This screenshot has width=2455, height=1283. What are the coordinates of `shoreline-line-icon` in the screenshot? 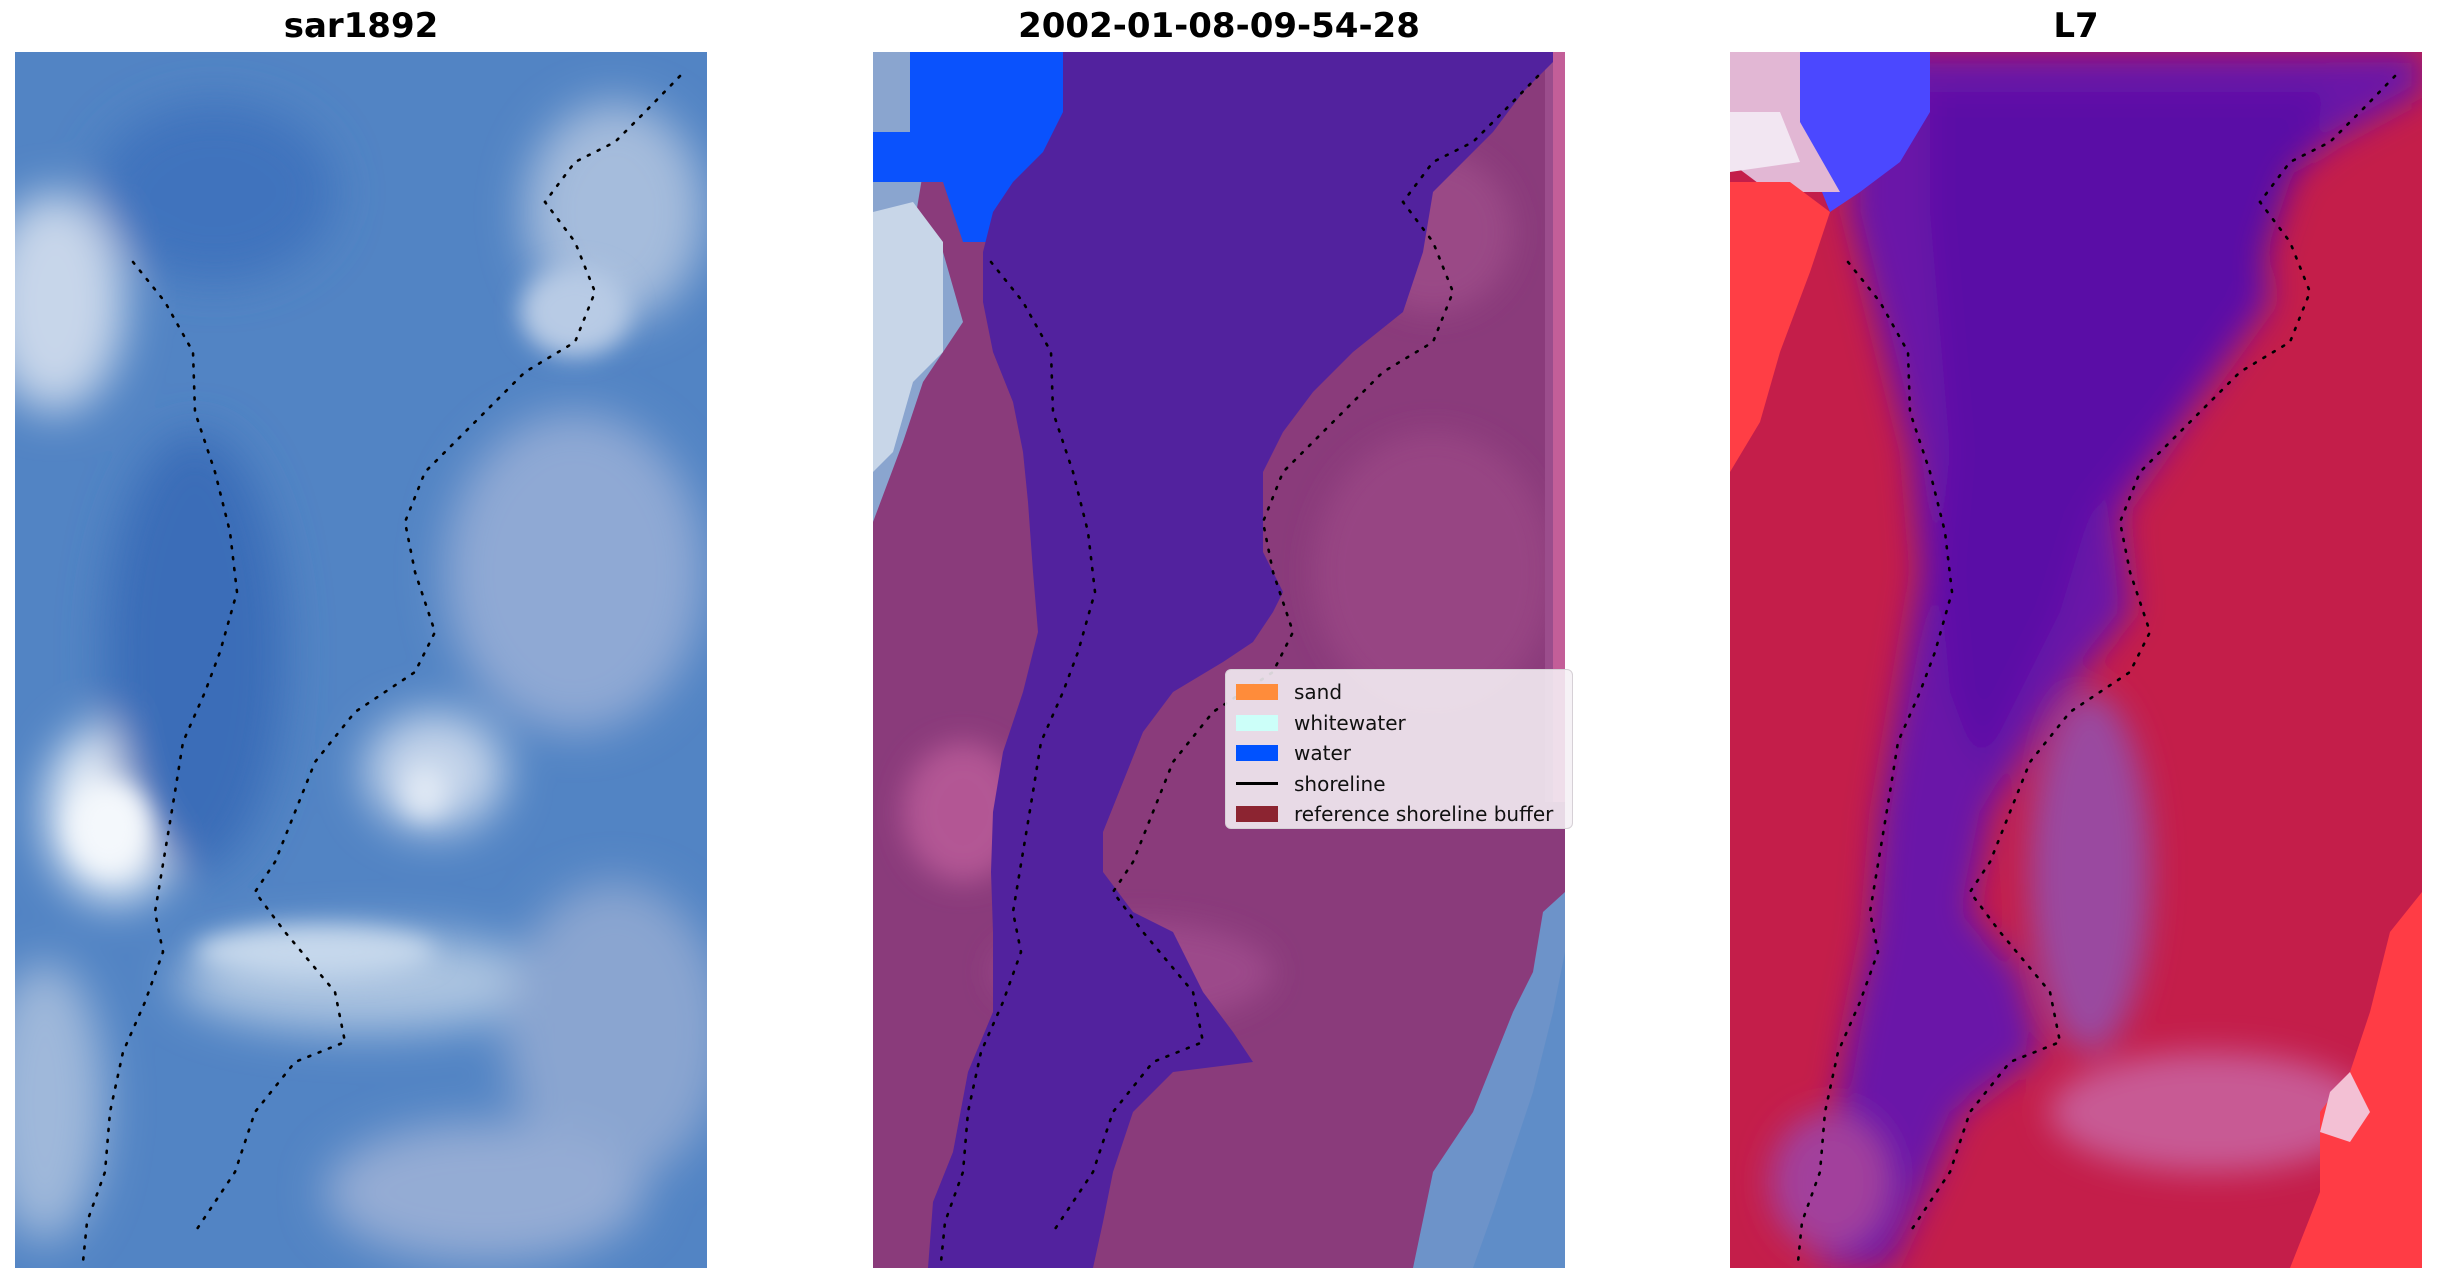 It's located at (1257, 784).